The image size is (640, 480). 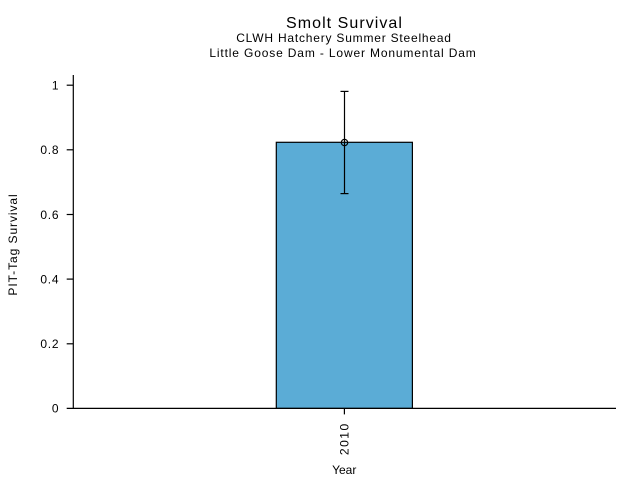 I want to click on svg-text:Little Goose Dam - Lower Monum: Little Goose Dam - Lower Monumental Dam, so click(x=342, y=53).